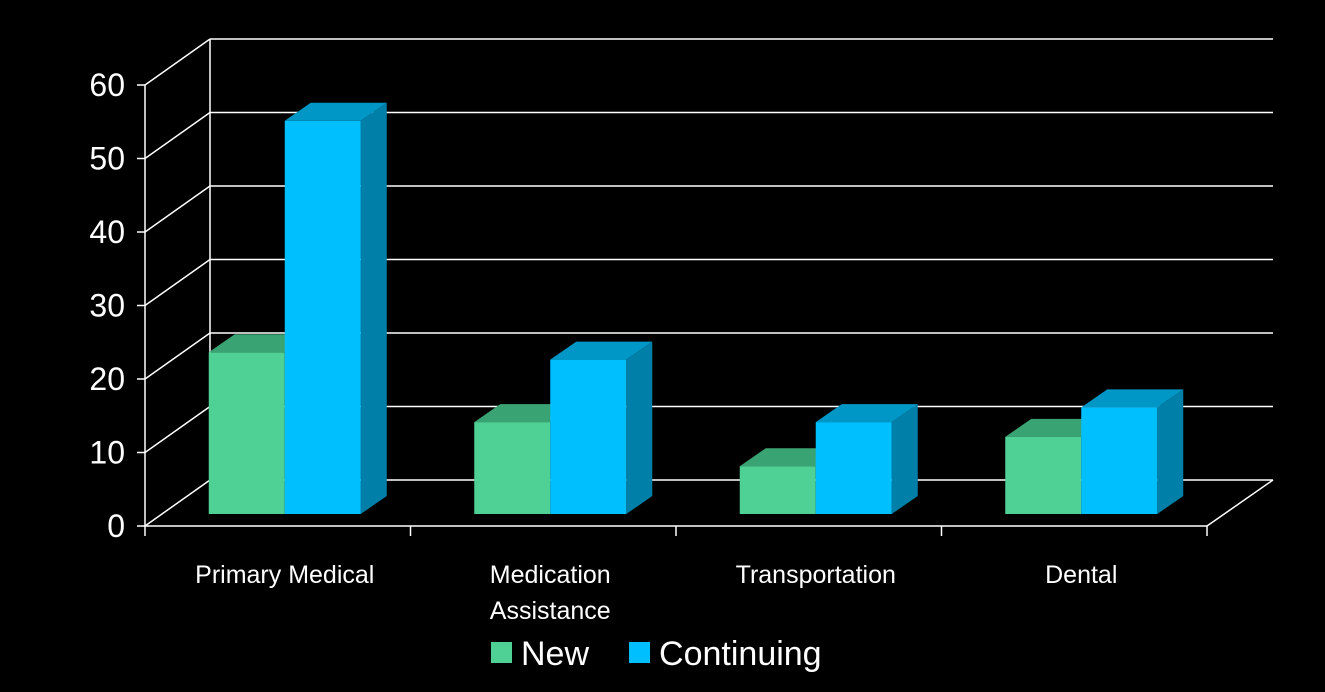 The height and width of the screenshot is (692, 1325). What do you see at coordinates (555, 654) in the screenshot?
I see `legend-label: New` at bounding box center [555, 654].